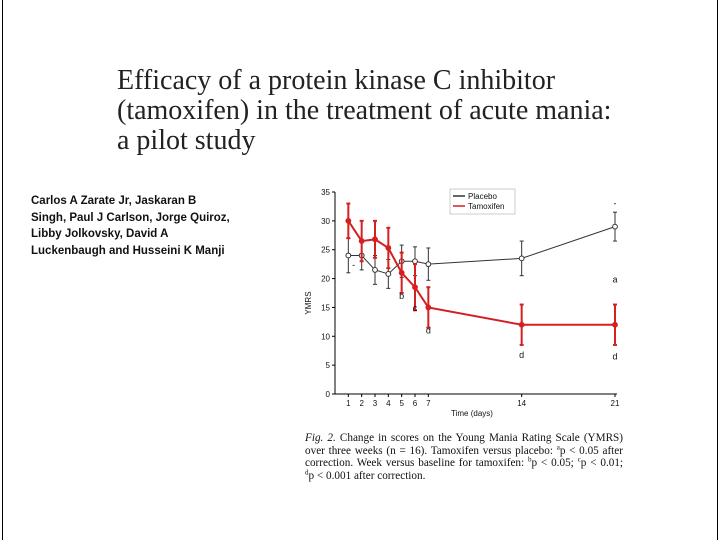 Image resolution: width=720 pixels, height=540 pixels. What do you see at coordinates (308, 302) in the screenshot?
I see `y-axis-label: YMRS` at bounding box center [308, 302].